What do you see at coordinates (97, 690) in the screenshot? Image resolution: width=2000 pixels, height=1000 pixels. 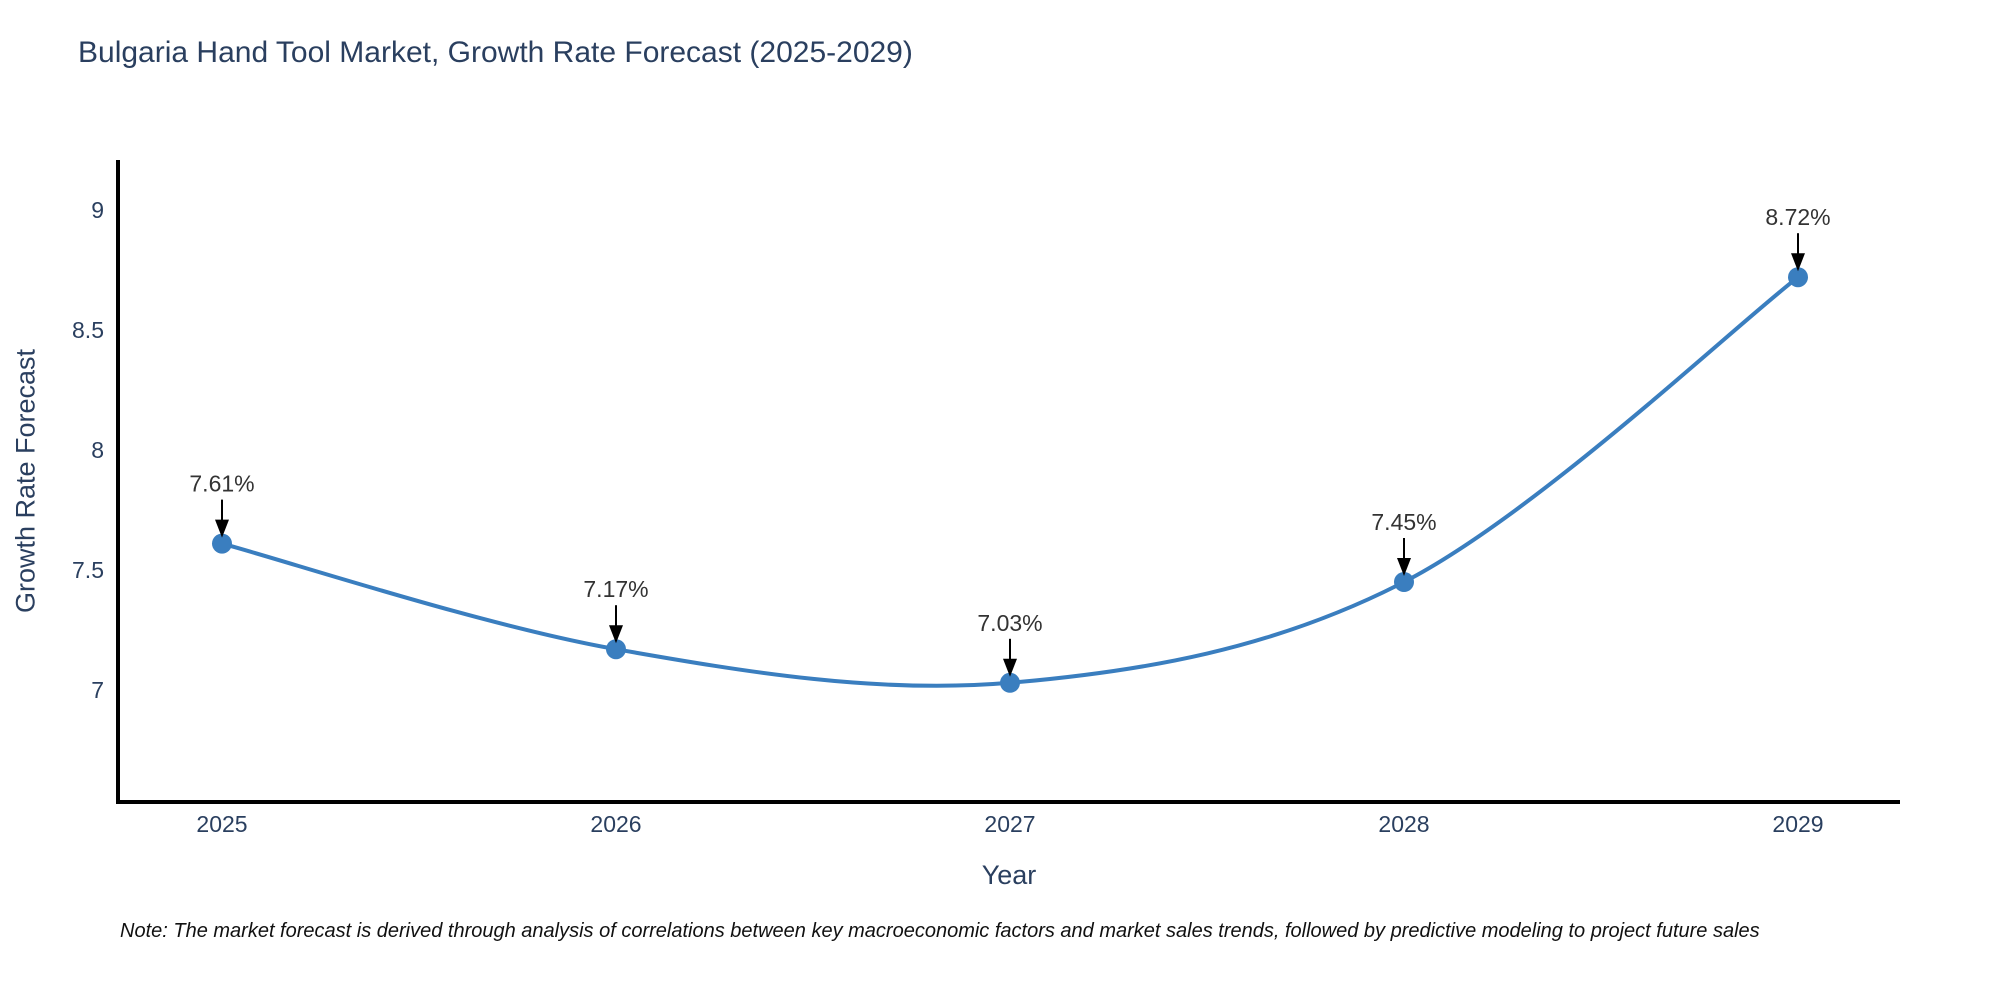 I see `y-tick-label: 7` at bounding box center [97, 690].